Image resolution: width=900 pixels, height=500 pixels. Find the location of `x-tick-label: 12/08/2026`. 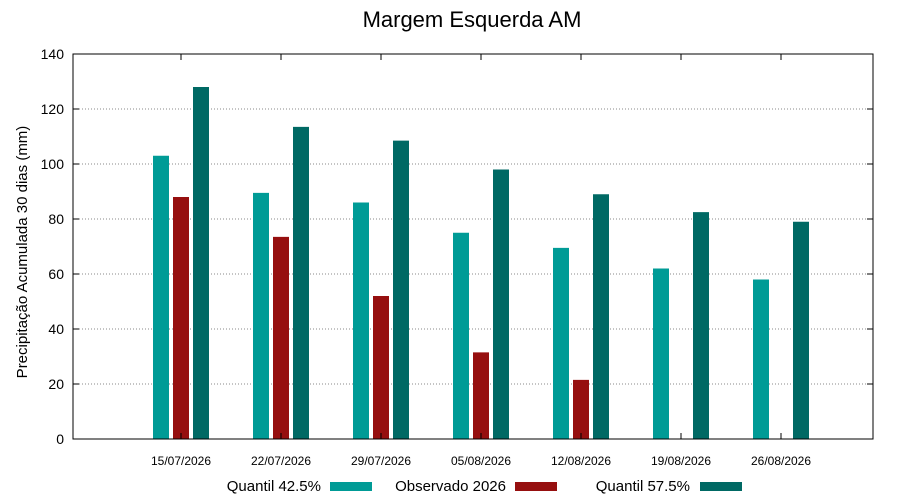

x-tick-label: 12/08/2026 is located at coordinates (581, 461).